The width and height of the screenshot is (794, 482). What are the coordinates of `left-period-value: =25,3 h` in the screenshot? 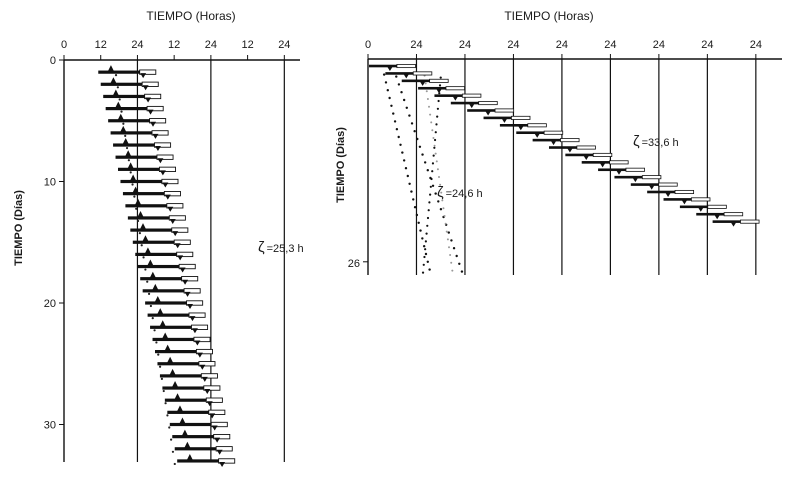 It's located at (285, 249).